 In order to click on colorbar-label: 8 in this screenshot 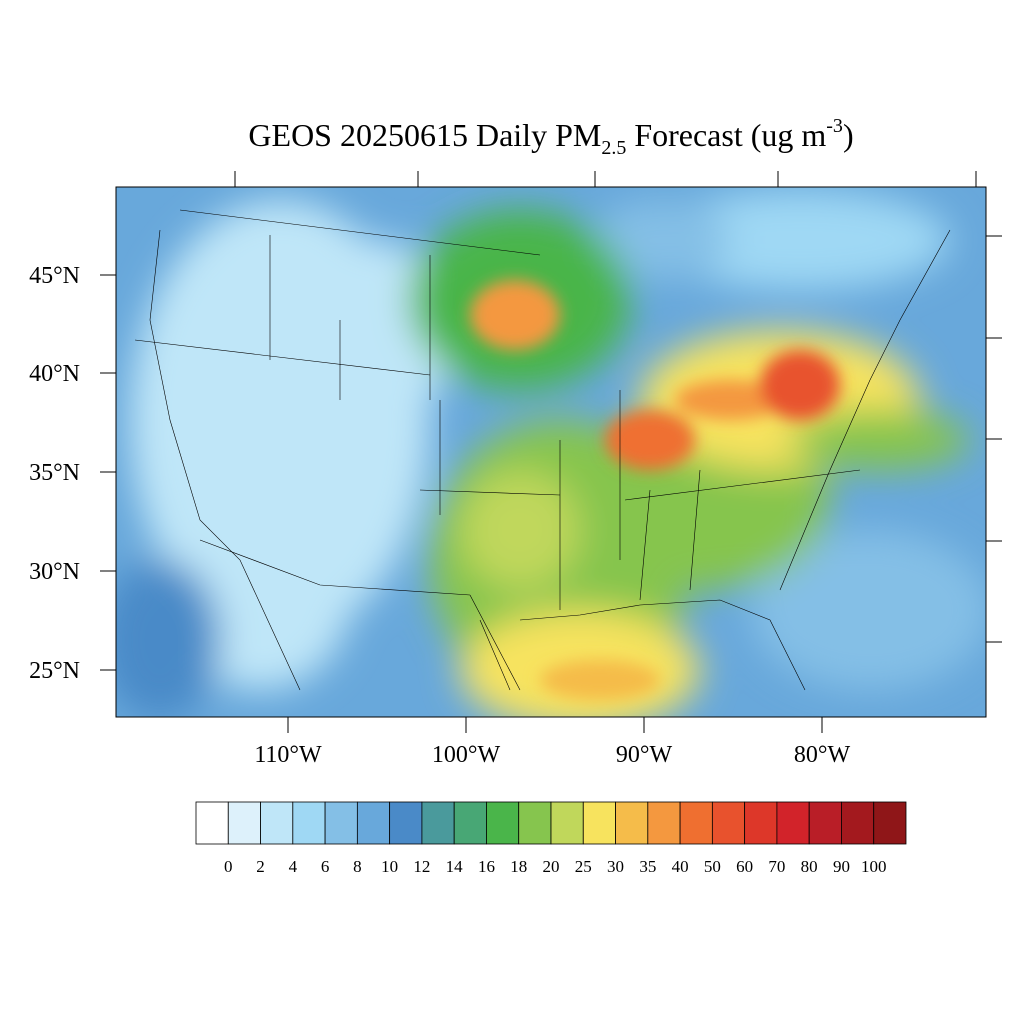, I will do `click(357, 866)`.